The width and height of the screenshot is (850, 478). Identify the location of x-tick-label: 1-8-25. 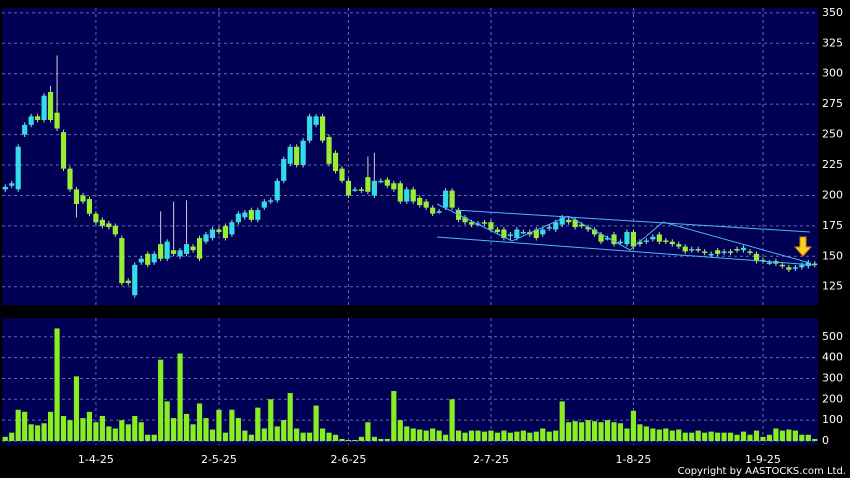
(633, 459).